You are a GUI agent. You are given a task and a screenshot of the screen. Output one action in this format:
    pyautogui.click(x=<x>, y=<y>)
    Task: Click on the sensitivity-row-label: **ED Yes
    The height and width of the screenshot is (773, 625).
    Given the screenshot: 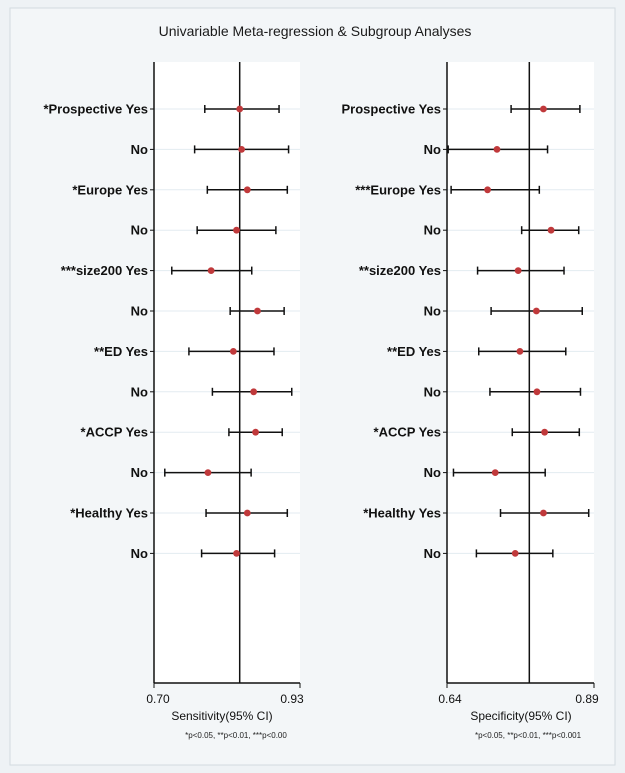 What is the action you would take?
    pyautogui.click(x=121, y=351)
    